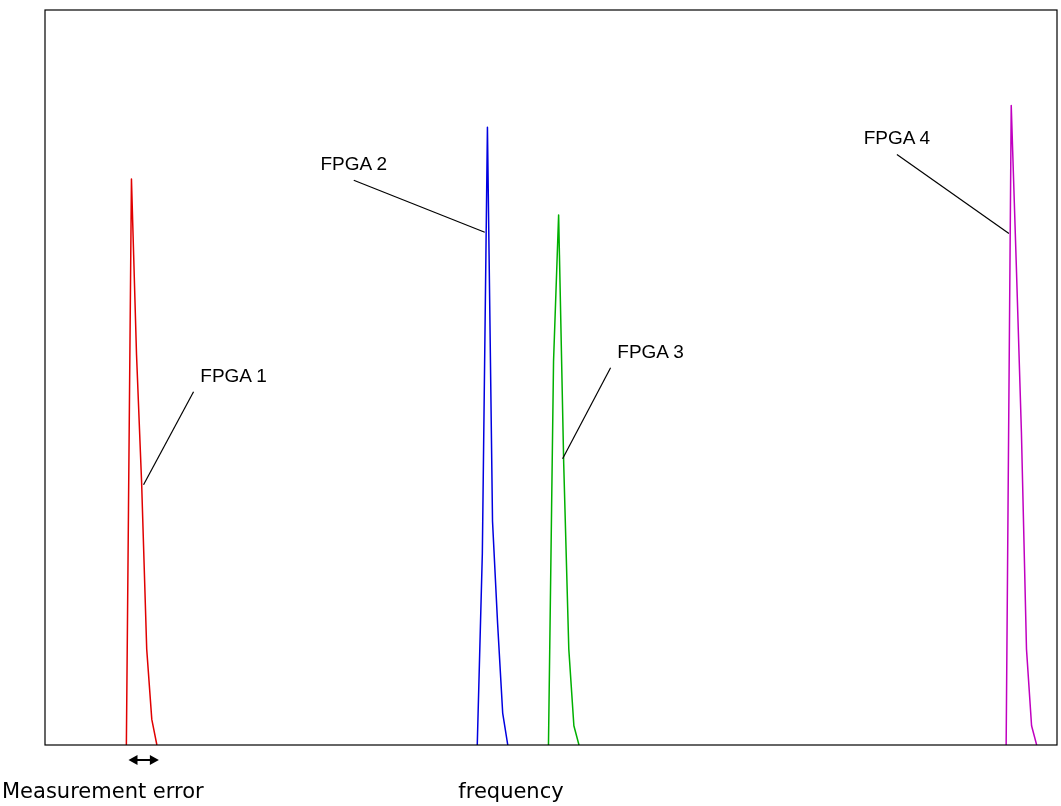  I want to click on x-axis-title: frequency, so click(511, 791).